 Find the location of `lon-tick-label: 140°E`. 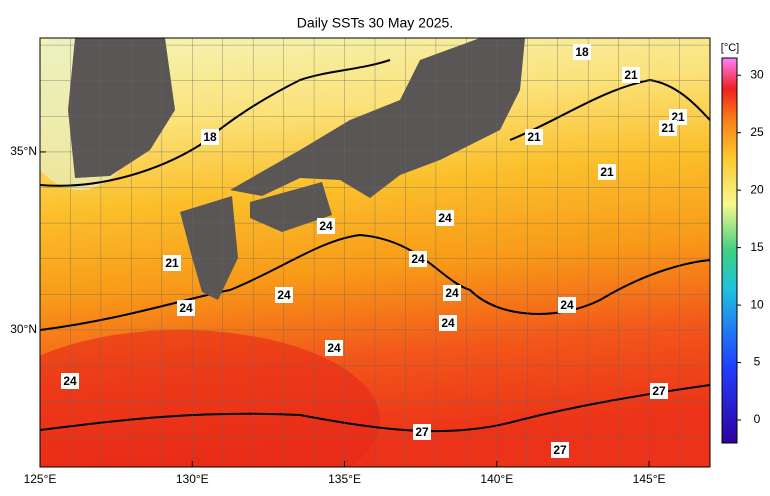

lon-tick-label: 140°E is located at coordinates (496, 479).